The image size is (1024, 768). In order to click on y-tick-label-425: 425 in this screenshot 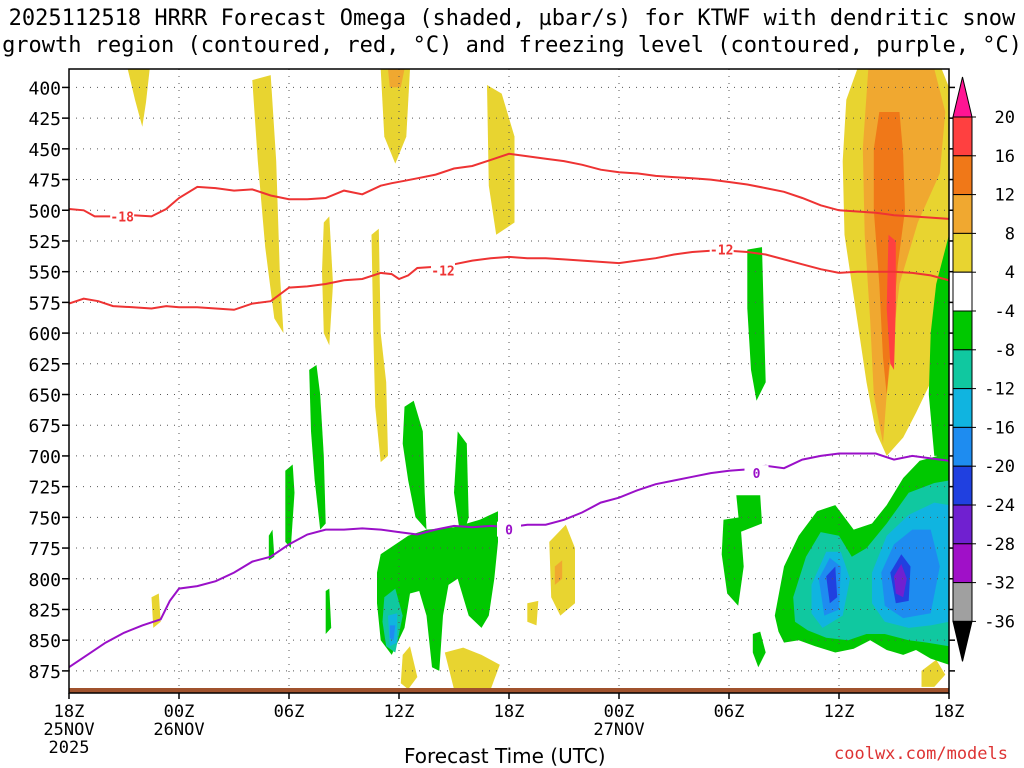, I will do `click(44, 119)`.